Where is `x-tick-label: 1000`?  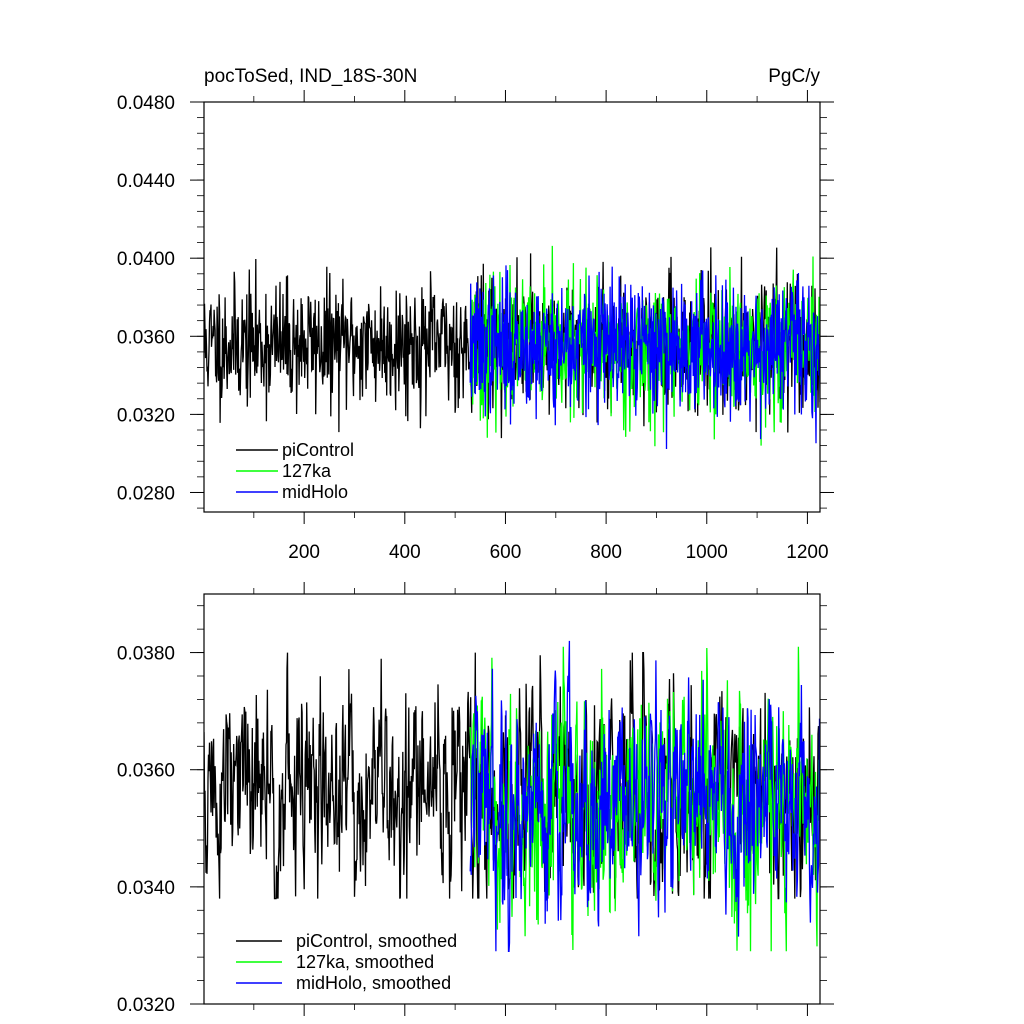 x-tick-label: 1000 is located at coordinates (707, 552).